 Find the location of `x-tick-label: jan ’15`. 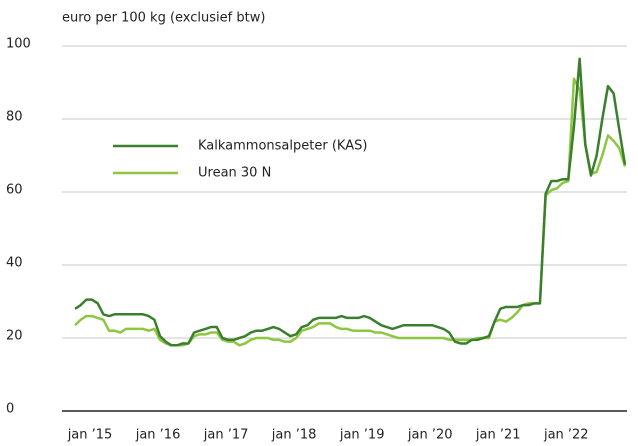

x-tick-label: jan ’15 is located at coordinates (90, 435).